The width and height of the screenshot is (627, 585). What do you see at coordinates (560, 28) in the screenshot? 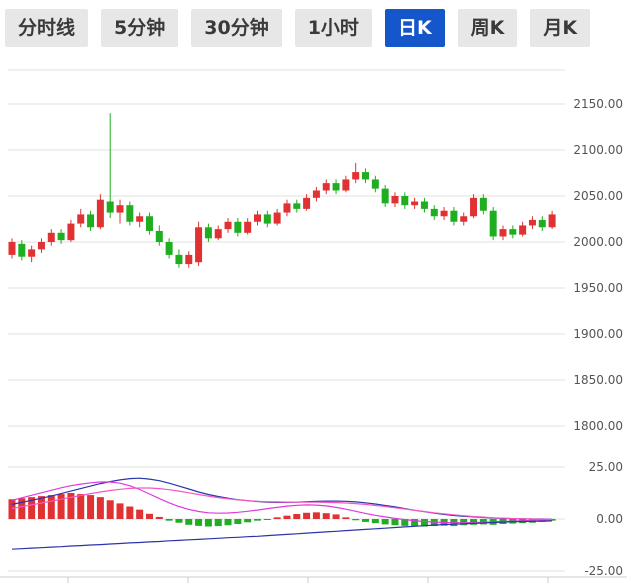
I see `tab-monthly-k: 月K` at bounding box center [560, 28].